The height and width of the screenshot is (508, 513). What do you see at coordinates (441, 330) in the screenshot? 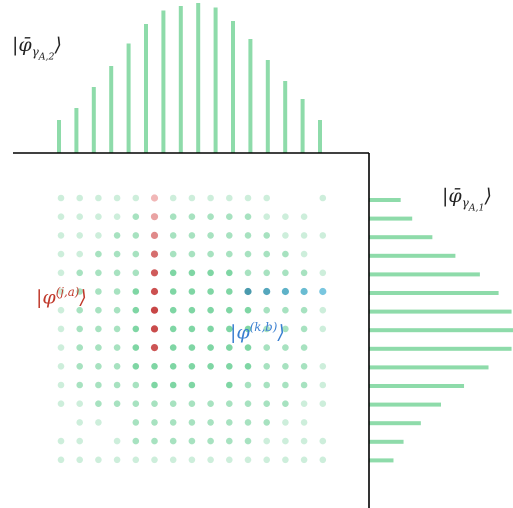
I see `right-marginal-bars` at bounding box center [441, 330].